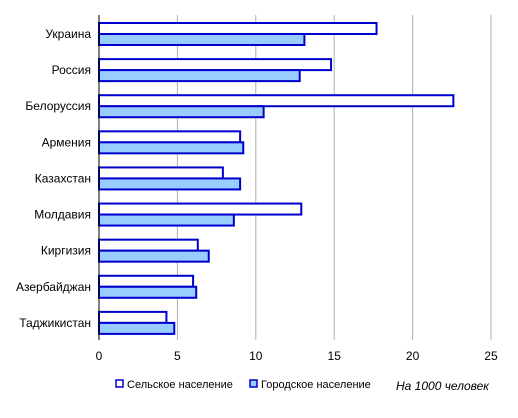  I want to click on category-label: Армения, so click(66, 142).